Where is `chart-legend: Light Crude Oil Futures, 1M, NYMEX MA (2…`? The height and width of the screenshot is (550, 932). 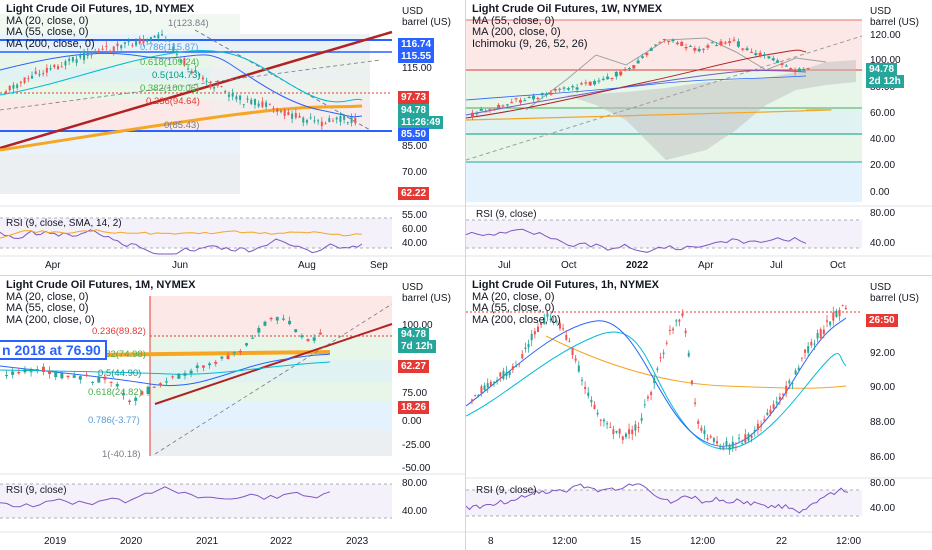 chart-legend: Light Crude Oil Futures, 1M, NYMEX MA (2… is located at coordinates (100, 302).